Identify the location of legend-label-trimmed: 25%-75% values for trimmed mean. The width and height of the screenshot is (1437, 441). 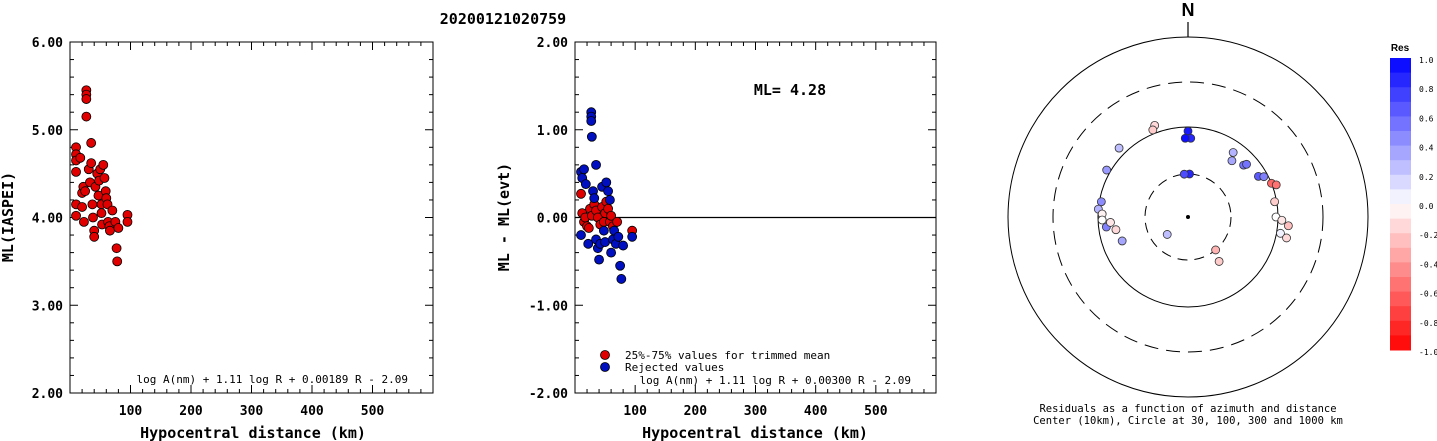
(727, 355).